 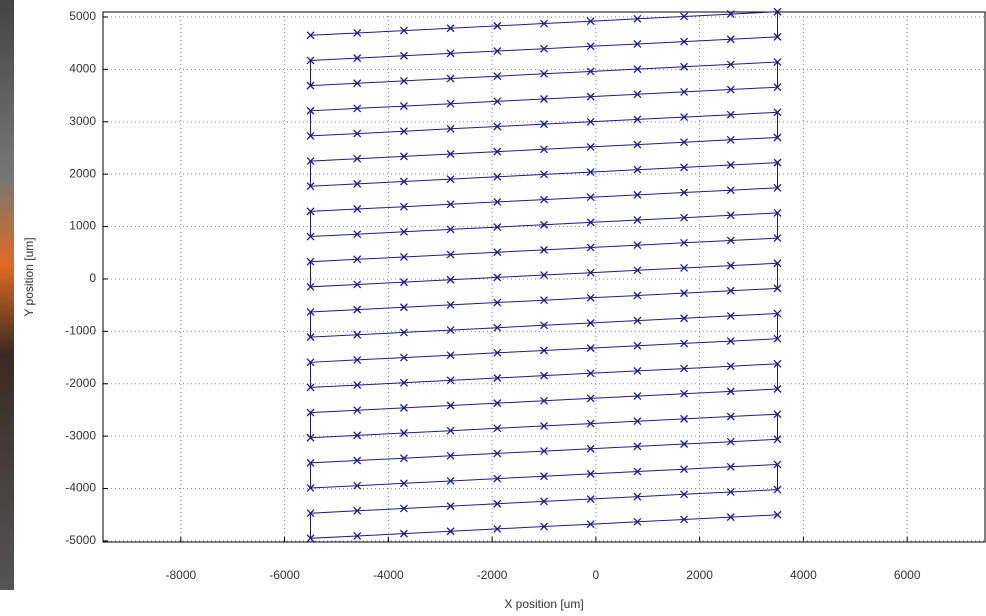 What do you see at coordinates (388, 575) in the screenshot?
I see `x-tick-label: -4000` at bounding box center [388, 575].